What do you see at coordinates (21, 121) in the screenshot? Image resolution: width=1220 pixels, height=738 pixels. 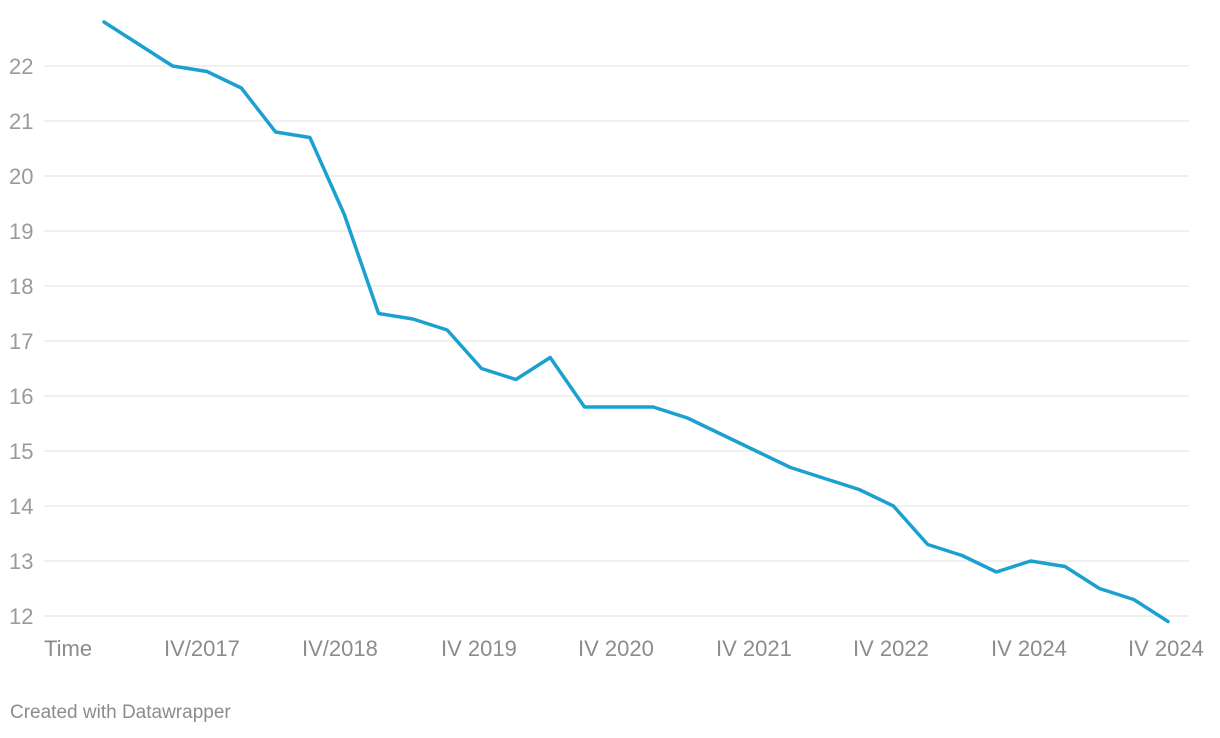 I see `y-tick-label: 21` at bounding box center [21, 121].